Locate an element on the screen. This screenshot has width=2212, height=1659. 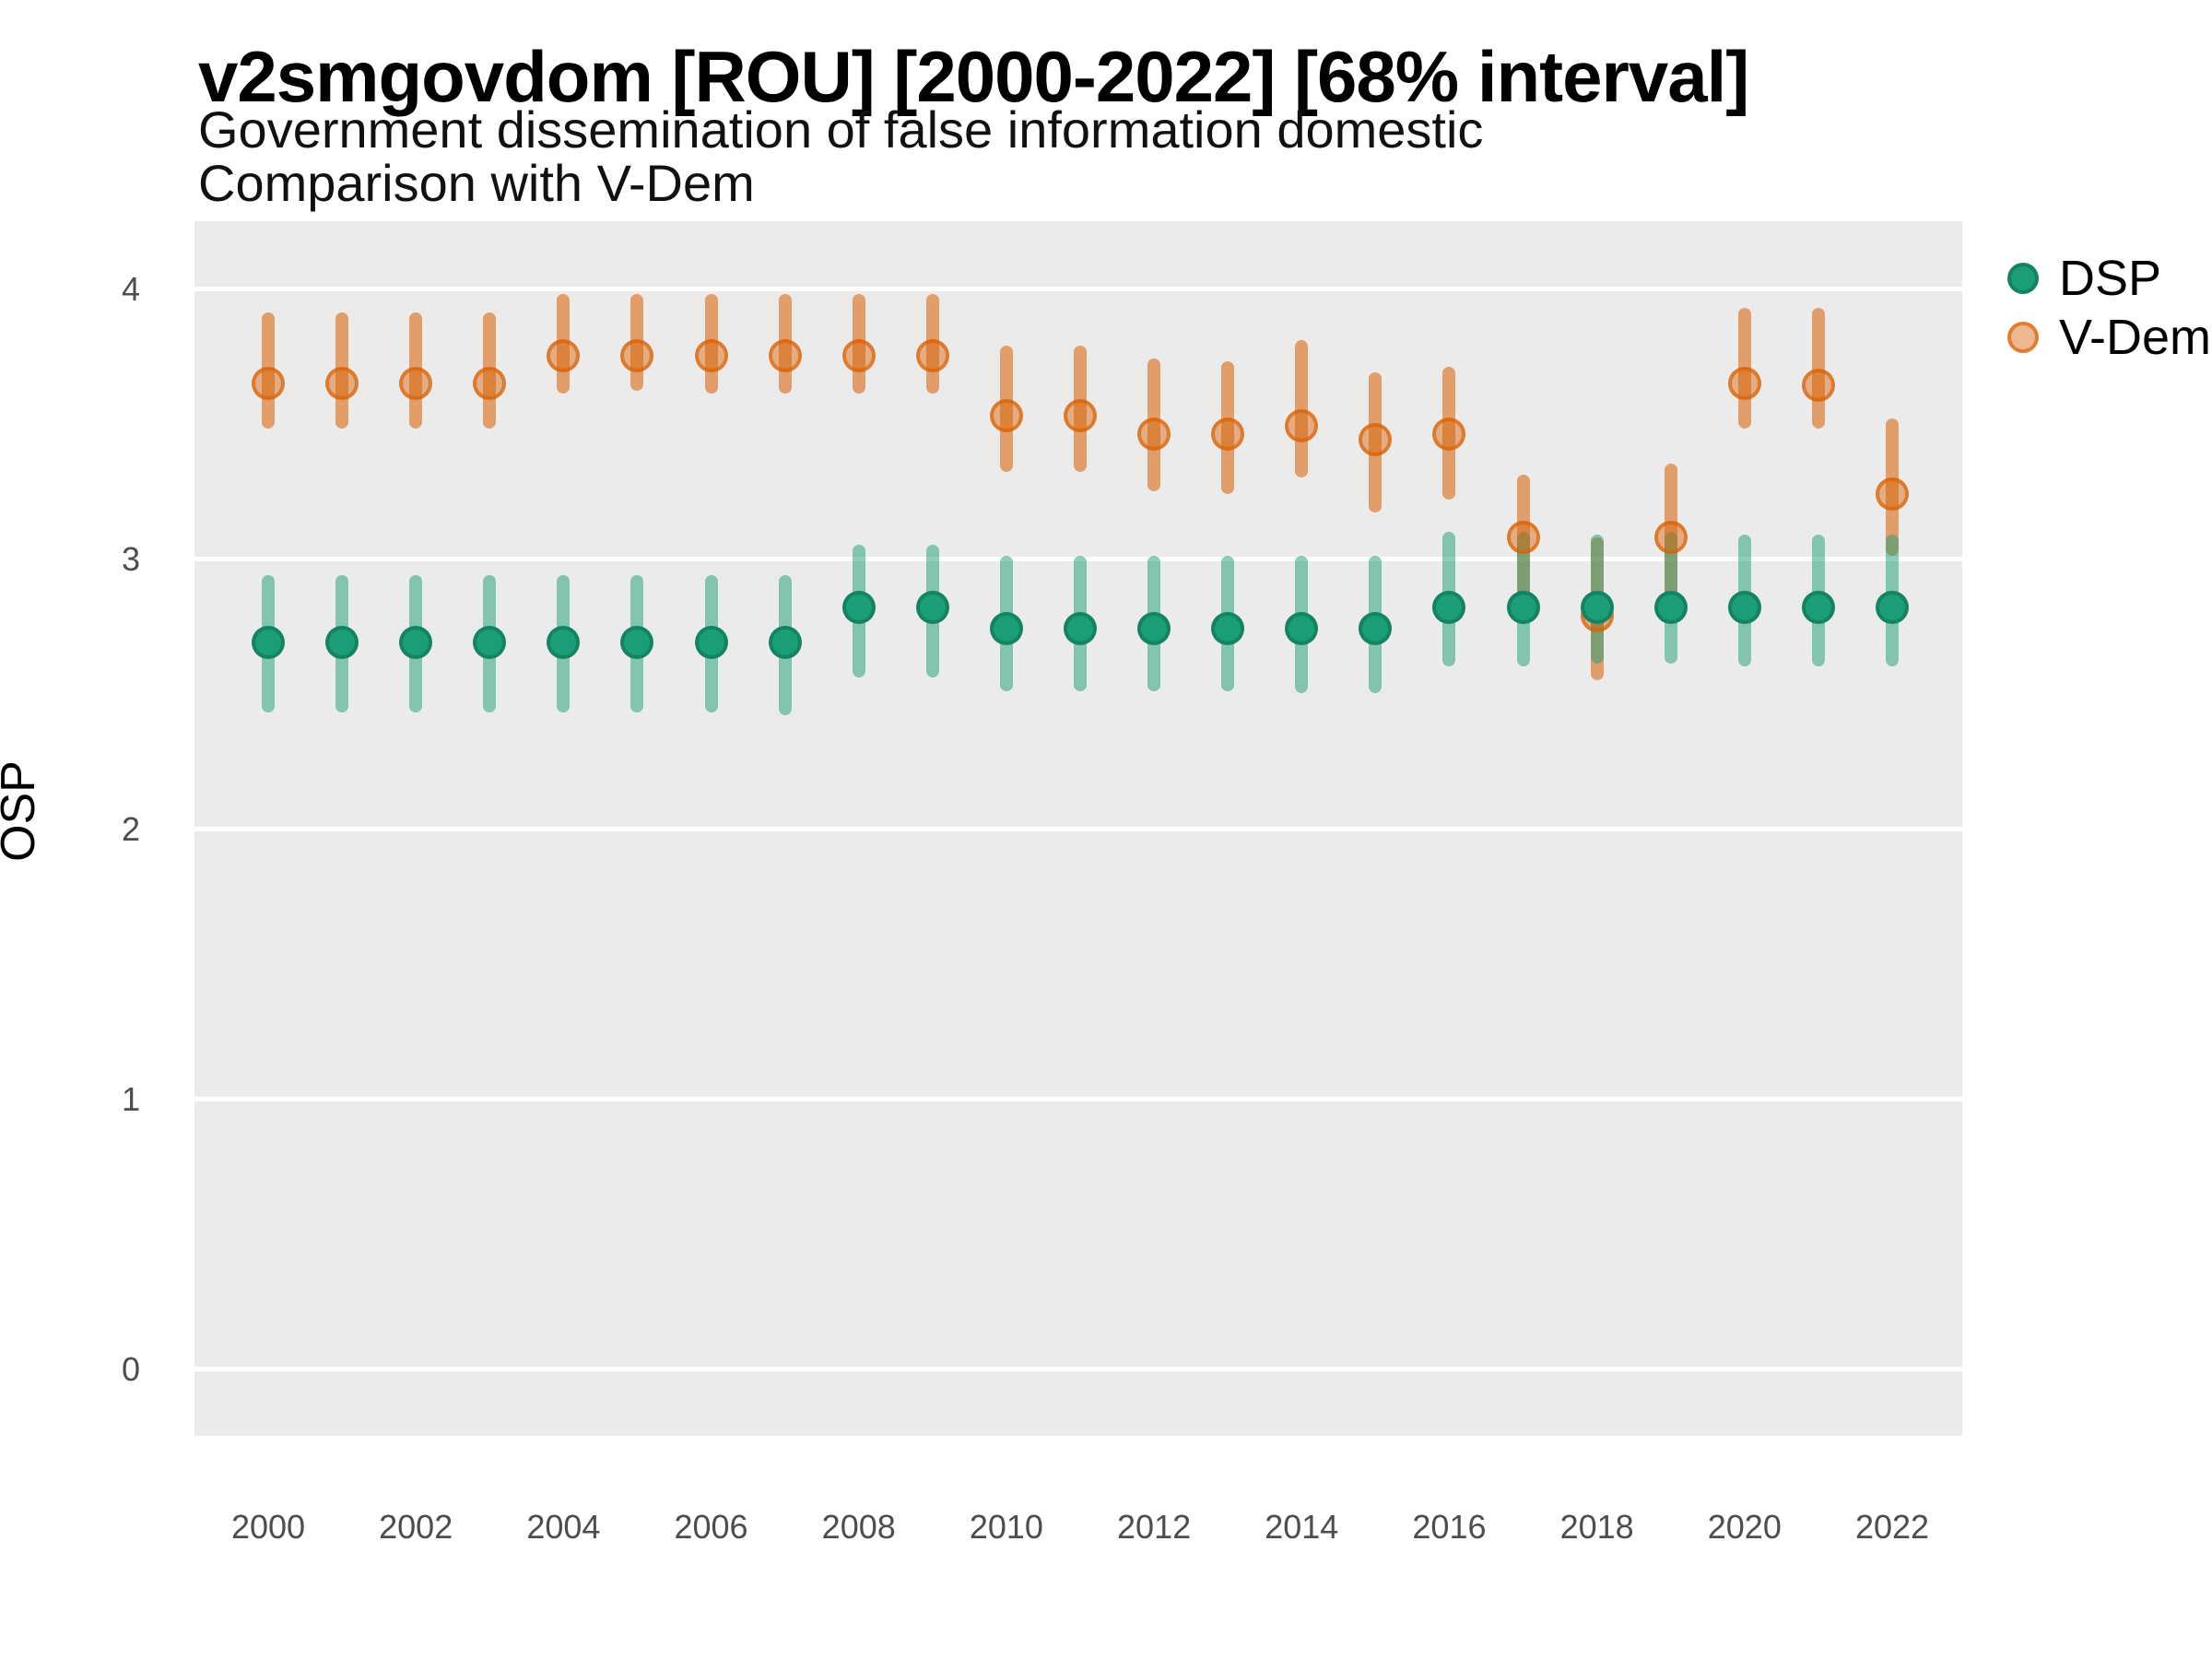
v-dem-point-2013 is located at coordinates (1228, 435).